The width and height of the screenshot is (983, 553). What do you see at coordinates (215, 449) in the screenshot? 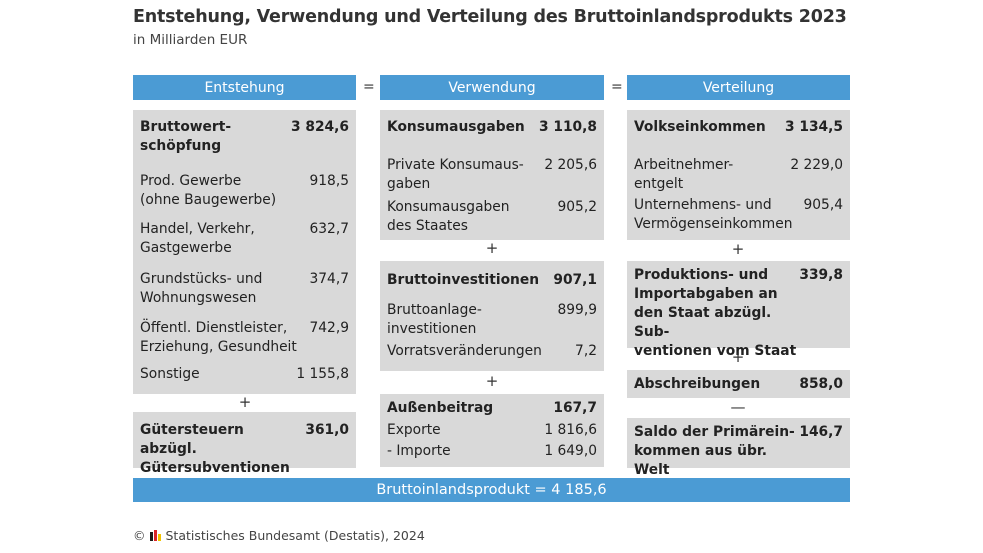
I see `row-label: Gütersteuern abzügl. Gütersubventionen` at bounding box center [215, 449].